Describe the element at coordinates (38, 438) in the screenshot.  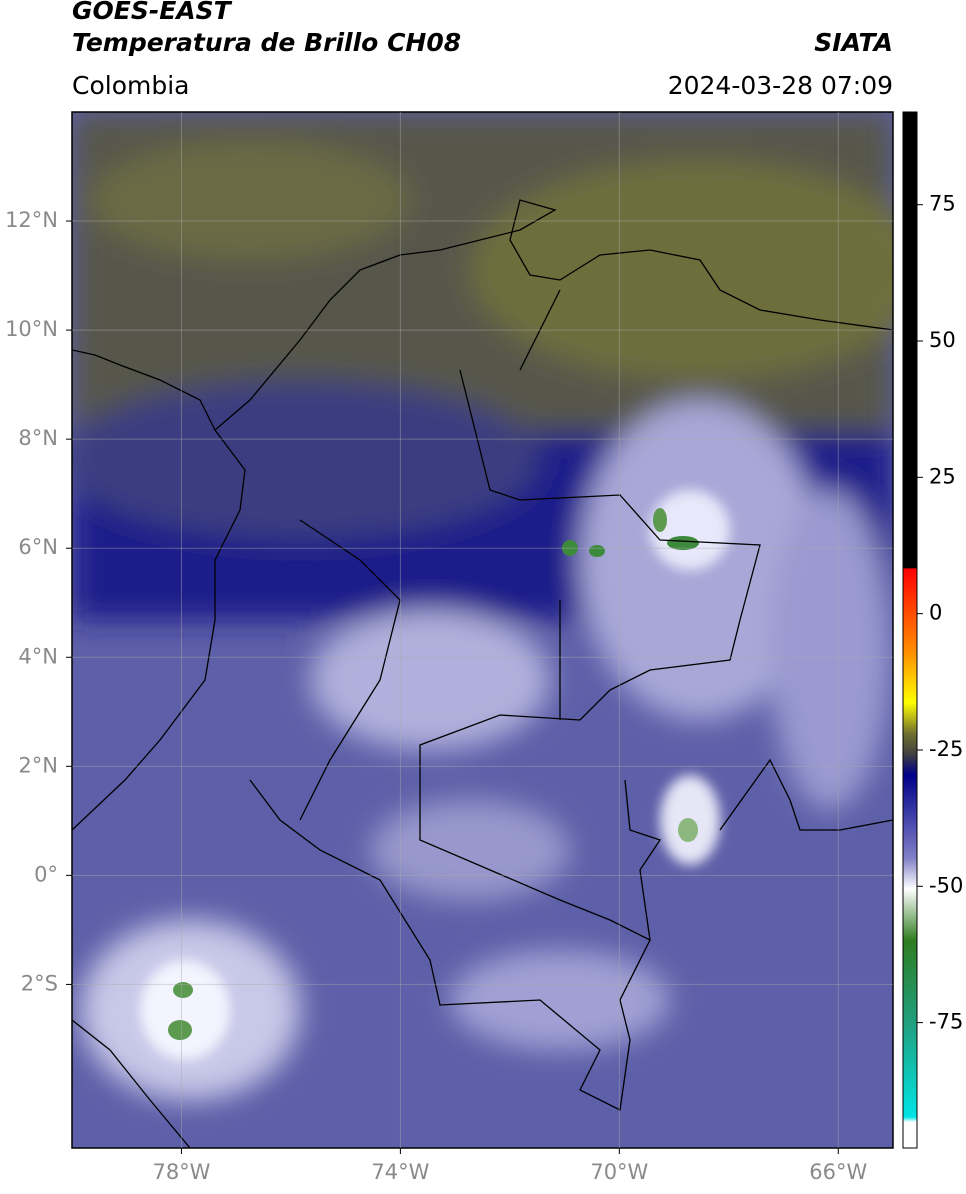
I see `y-tick-label: 8°N` at that location.